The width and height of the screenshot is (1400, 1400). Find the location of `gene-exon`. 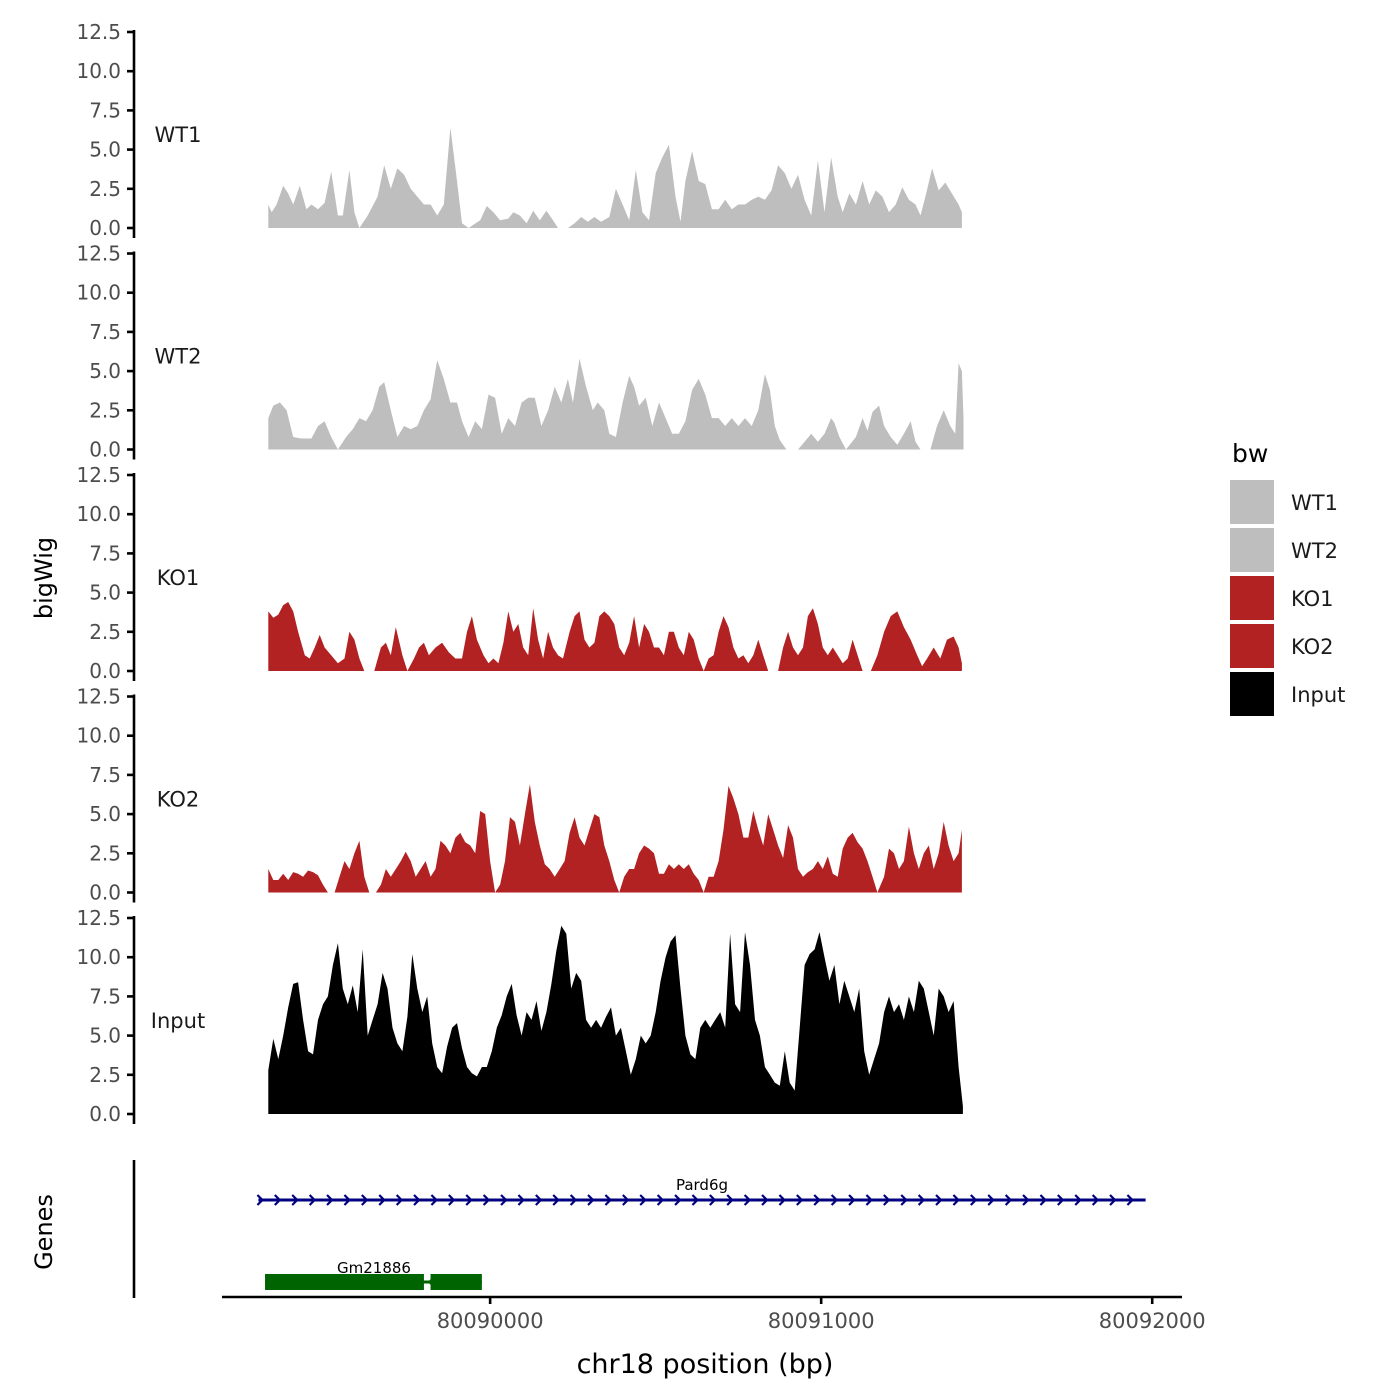

gene-exon is located at coordinates (344, 1282).